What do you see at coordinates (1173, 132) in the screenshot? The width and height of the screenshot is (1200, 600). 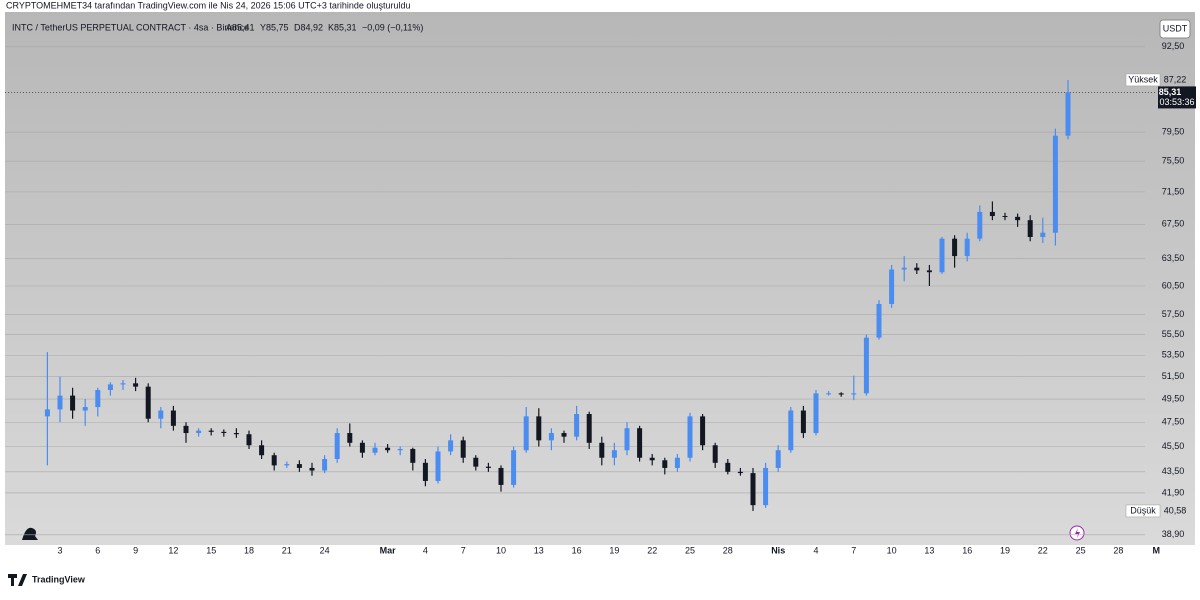 I see `y-tick-label: 79,50` at bounding box center [1173, 132].